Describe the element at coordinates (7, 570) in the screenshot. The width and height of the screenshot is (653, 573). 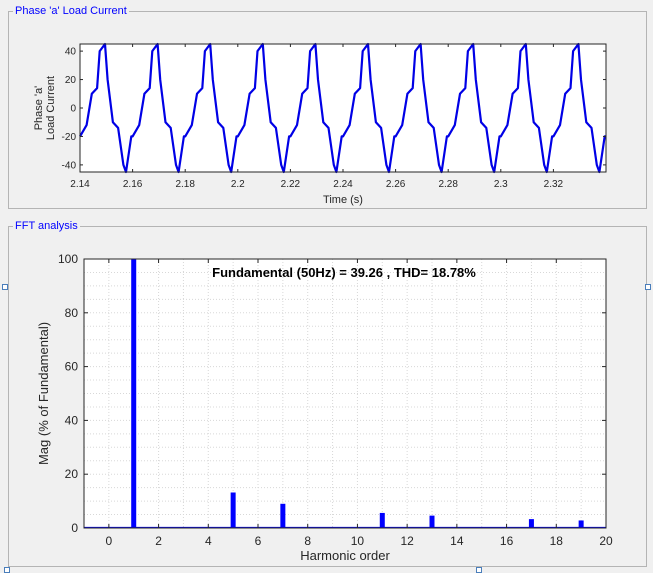
I see `resize-handle-bottom-left` at that location.